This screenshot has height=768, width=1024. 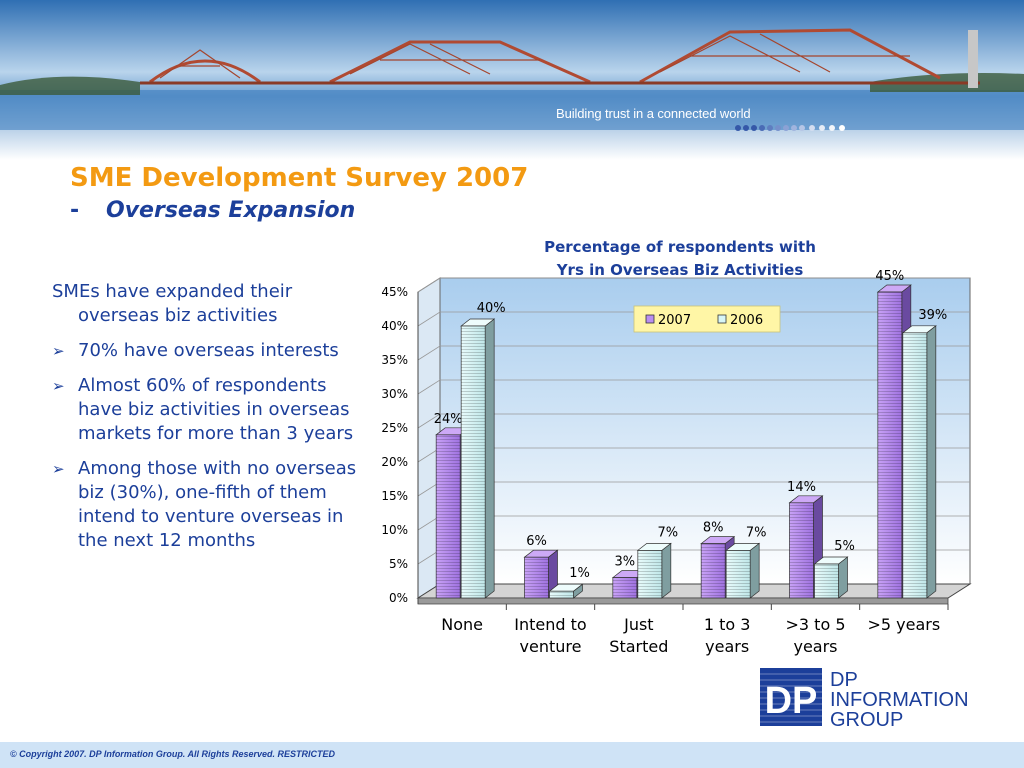 What do you see at coordinates (491, 308) in the screenshot?
I see `data-label: 40%` at bounding box center [491, 308].